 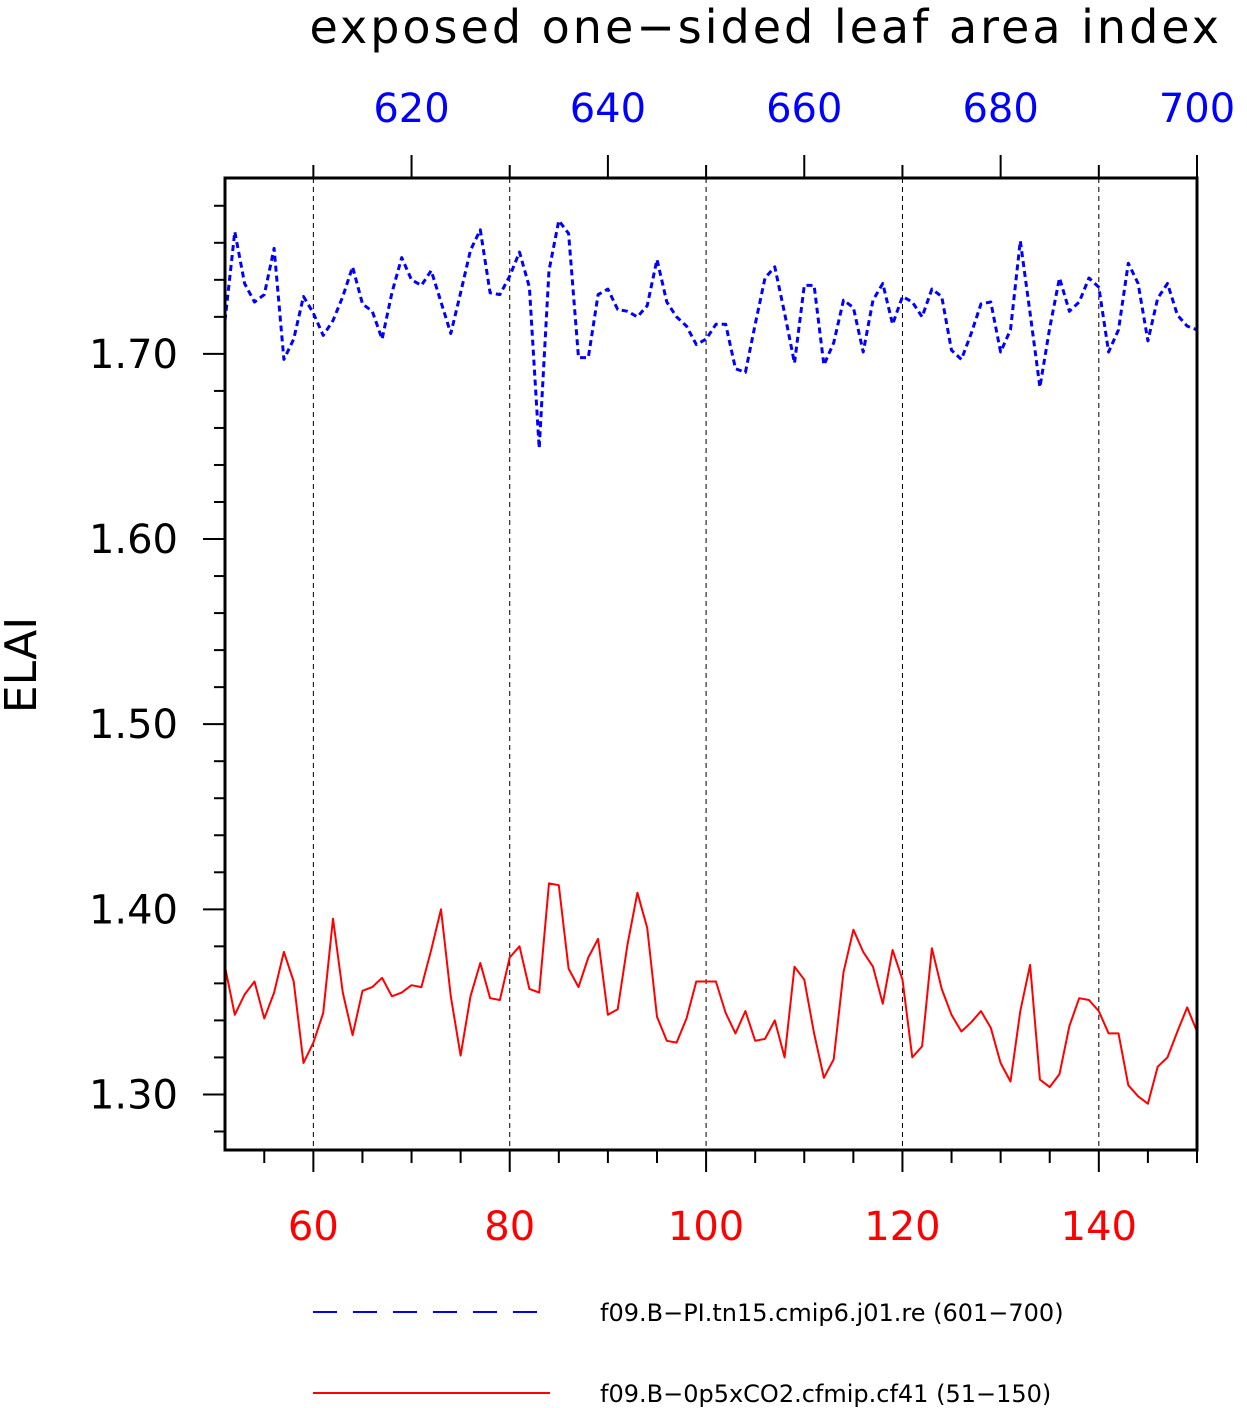 I want to click on x-top-tick-label: 660, so click(x=804, y=109).